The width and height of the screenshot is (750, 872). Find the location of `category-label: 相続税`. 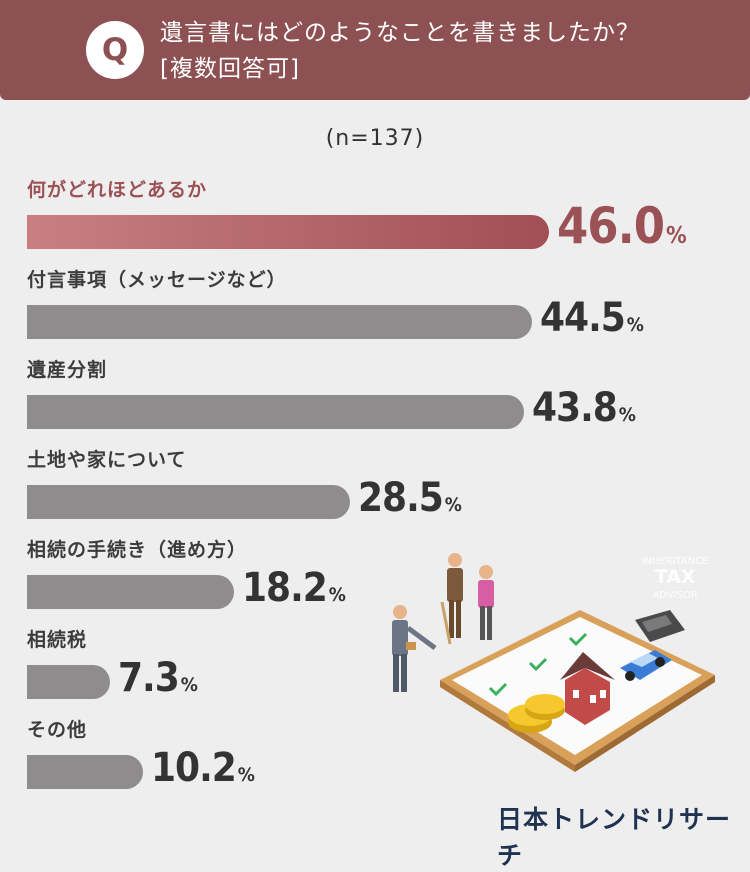

category-label: 相続税 is located at coordinates (57, 640).